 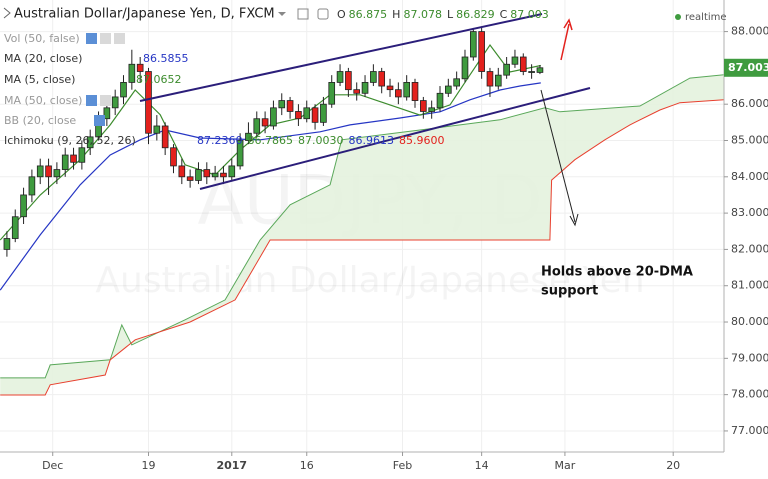 I want to click on ohlc-value: 86.875, so click(x=368, y=14).